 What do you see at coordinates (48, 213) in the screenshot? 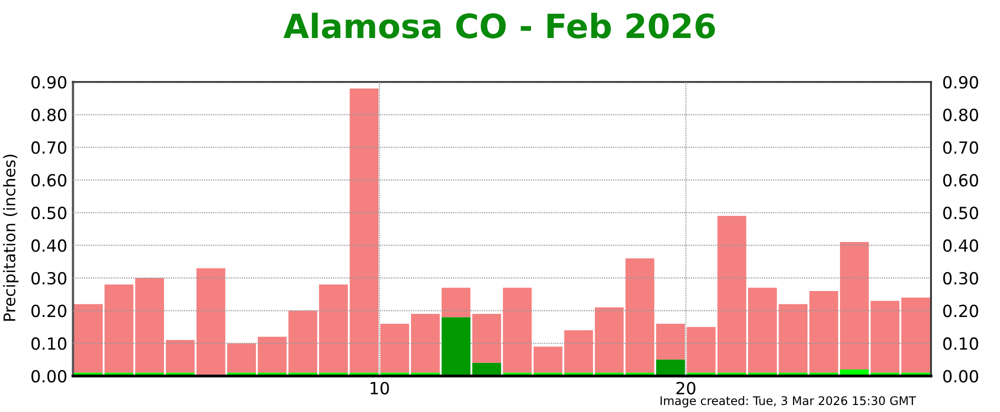
I see `y-tick-label: 0.50` at bounding box center [48, 213].